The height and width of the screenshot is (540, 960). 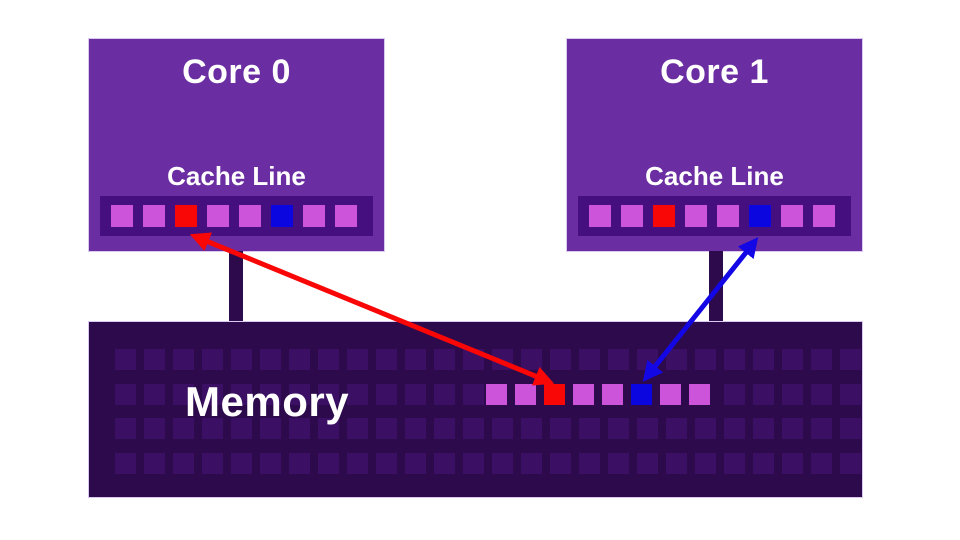 I want to click on memory-cacheline-cell-blue, so click(x=641, y=394).